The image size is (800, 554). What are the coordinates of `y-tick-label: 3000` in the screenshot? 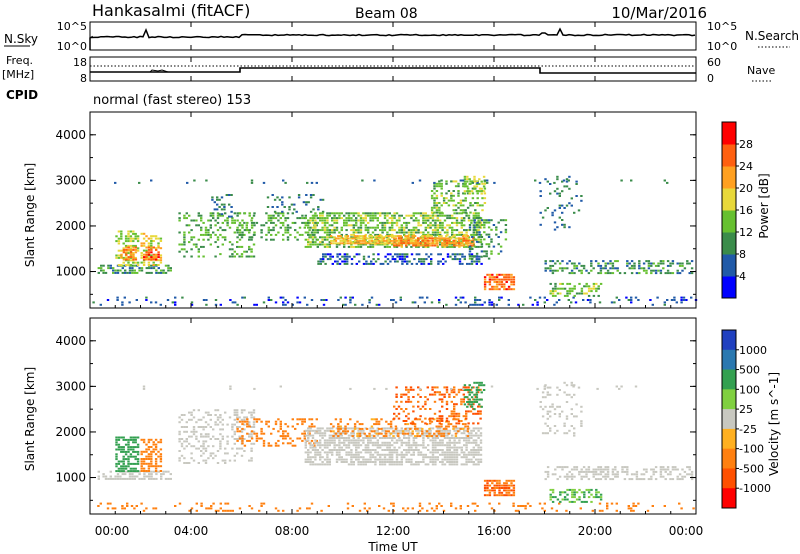 It's located at (70, 386).